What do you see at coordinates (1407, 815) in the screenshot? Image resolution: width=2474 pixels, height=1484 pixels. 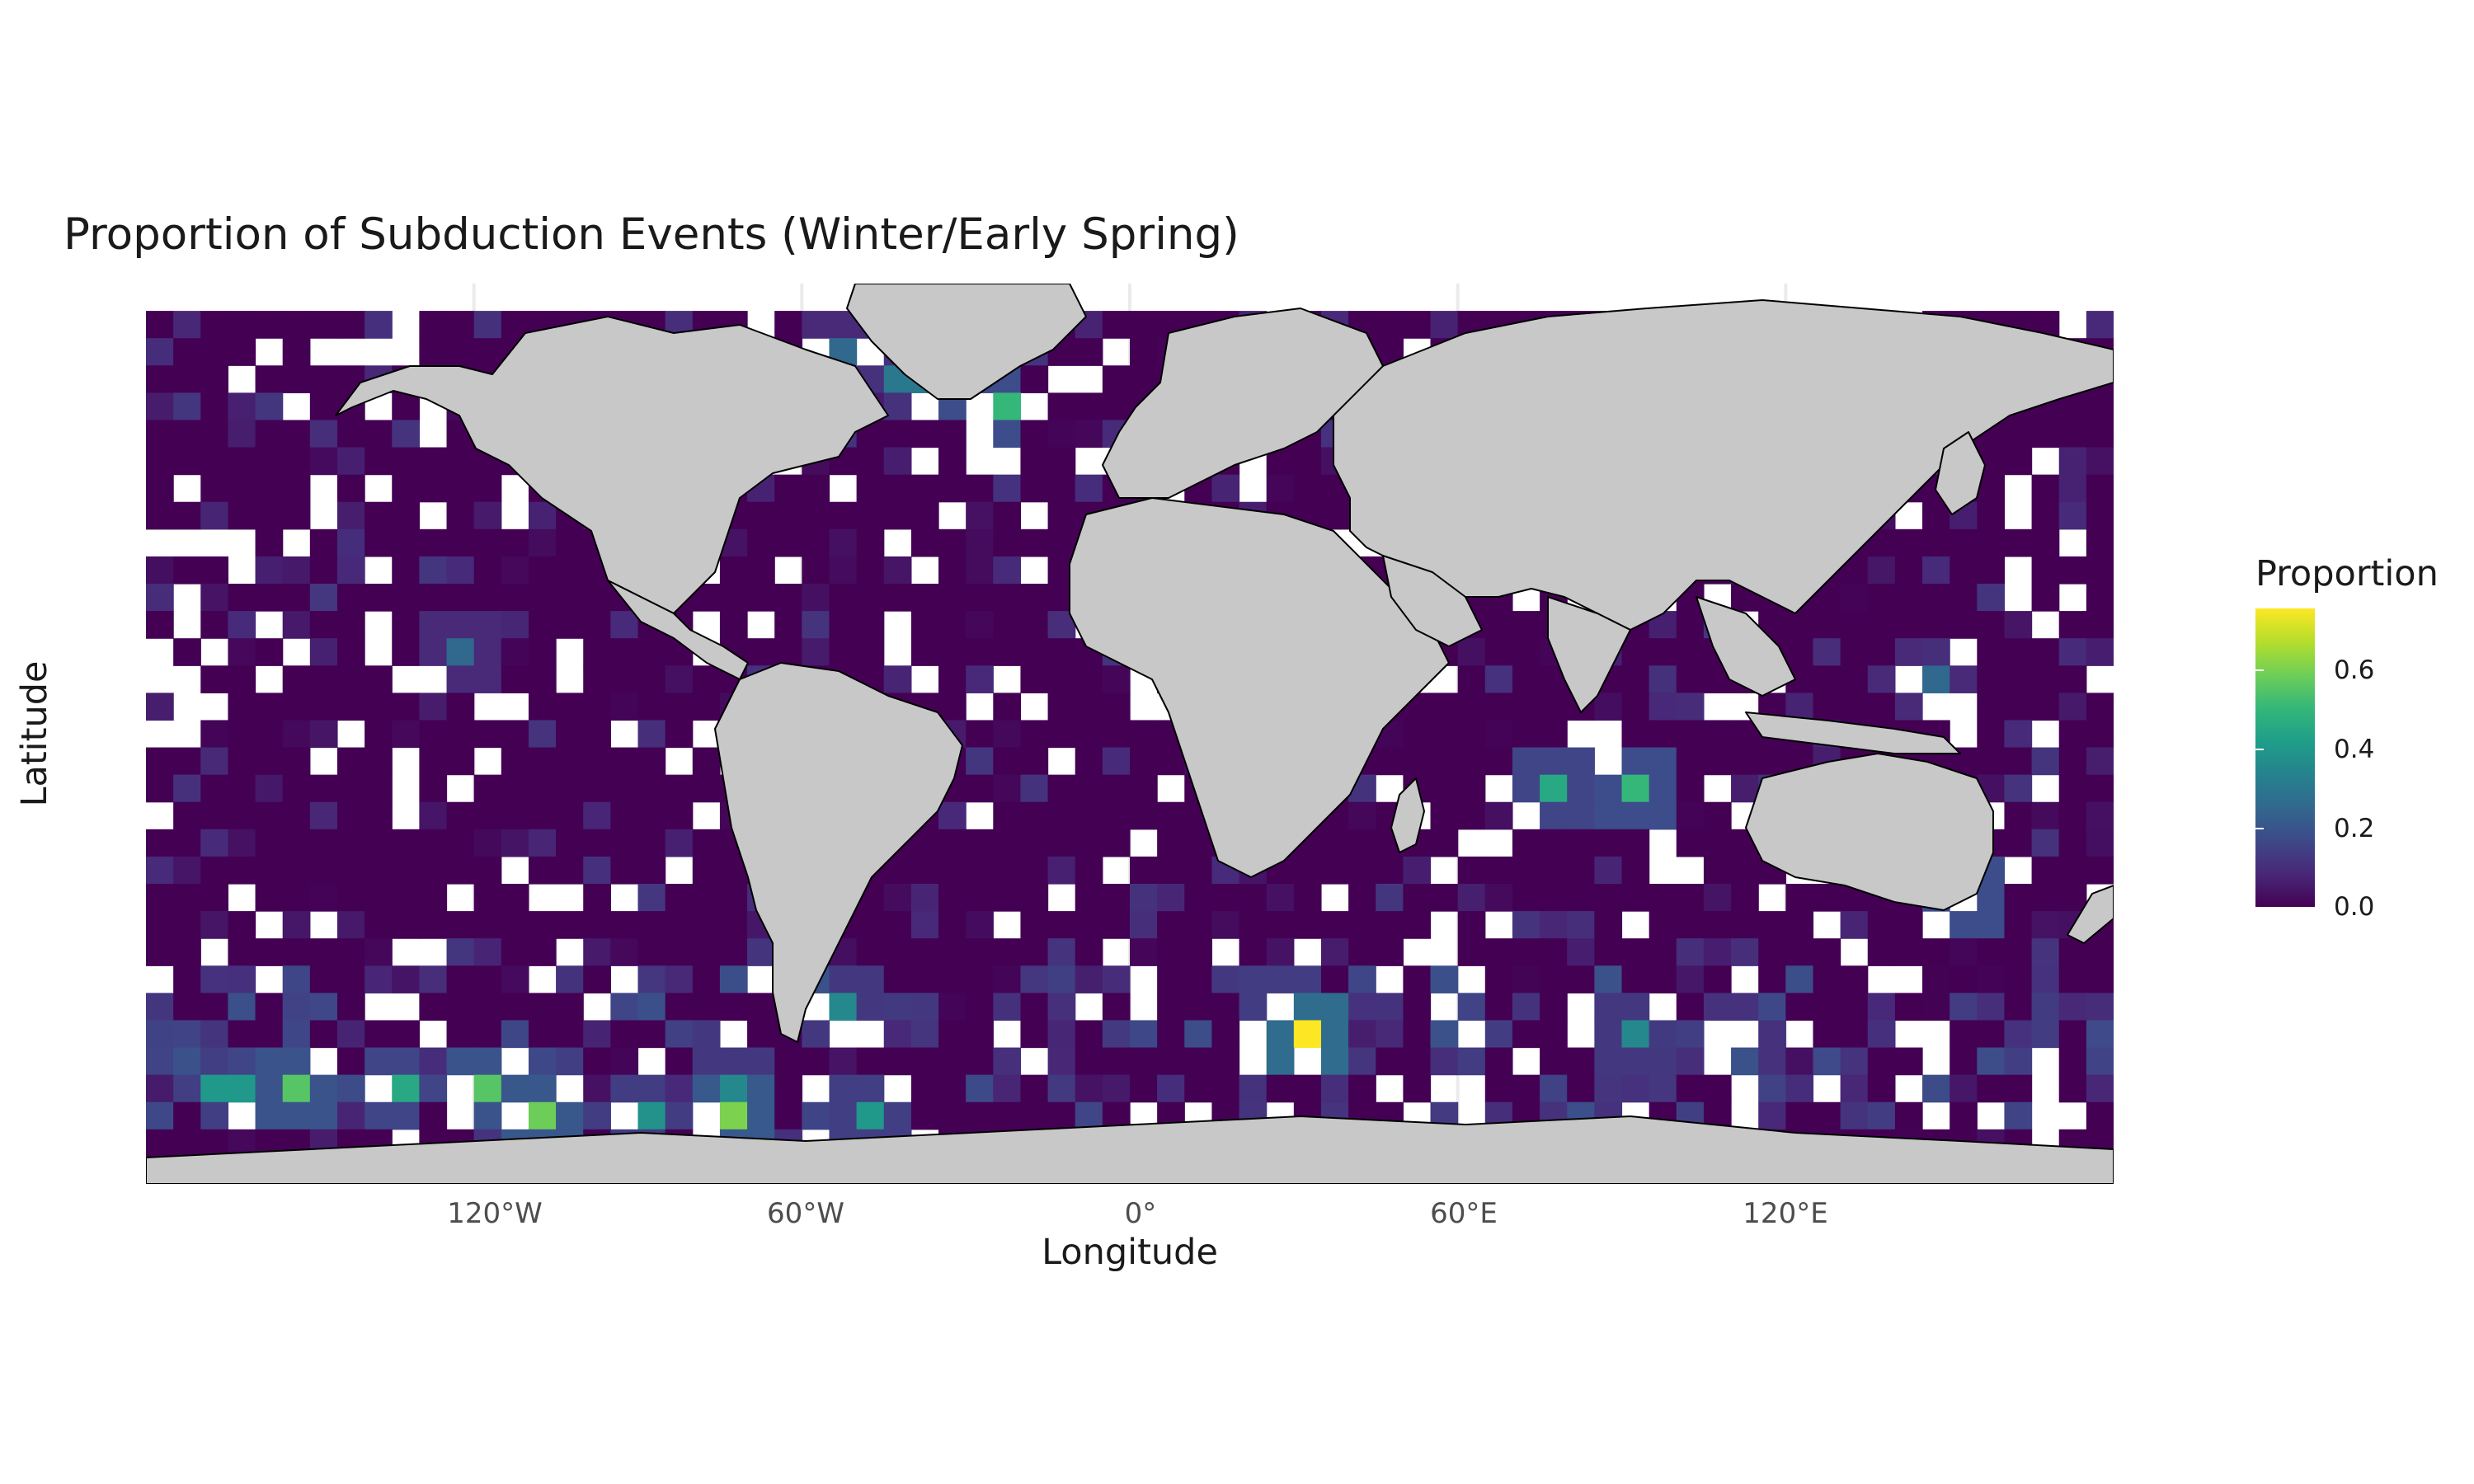 I see `land-madagascar` at bounding box center [1407, 815].